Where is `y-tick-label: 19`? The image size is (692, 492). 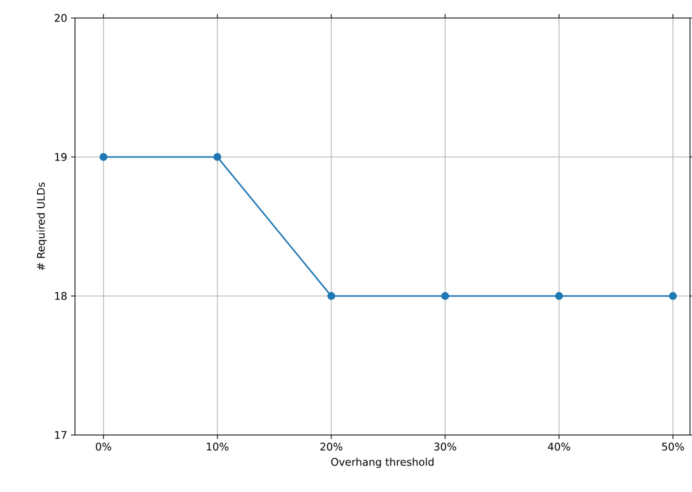 y-tick-label: 19 is located at coordinates (61, 157).